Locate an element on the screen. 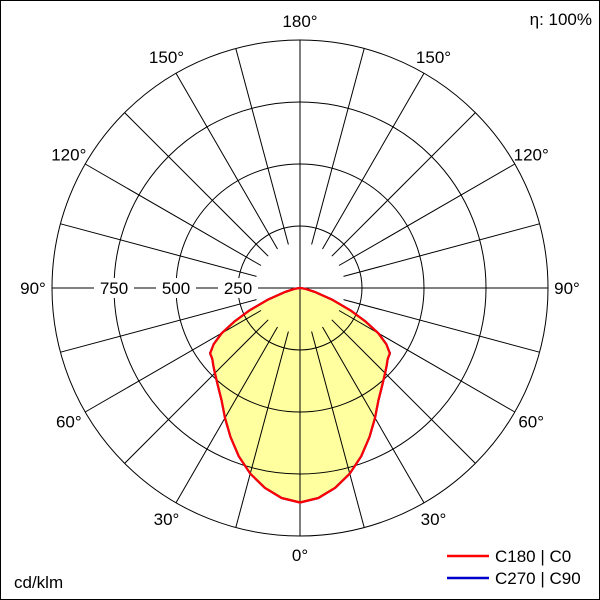 Image resolution: width=600 pixels, height=600 pixels. radial-tick-label: 500 is located at coordinates (176, 288).